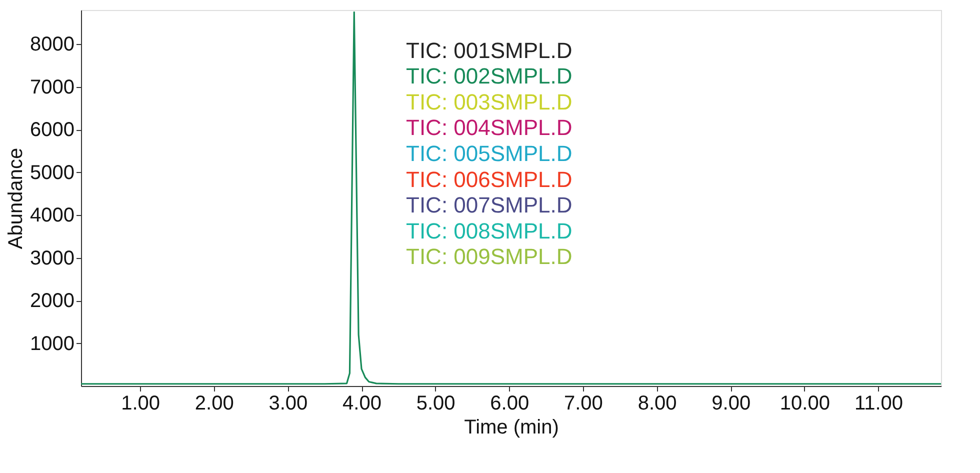 This screenshot has width=980, height=473. I want to click on legend-label: TIC: 003SMPL.D, so click(489, 101).